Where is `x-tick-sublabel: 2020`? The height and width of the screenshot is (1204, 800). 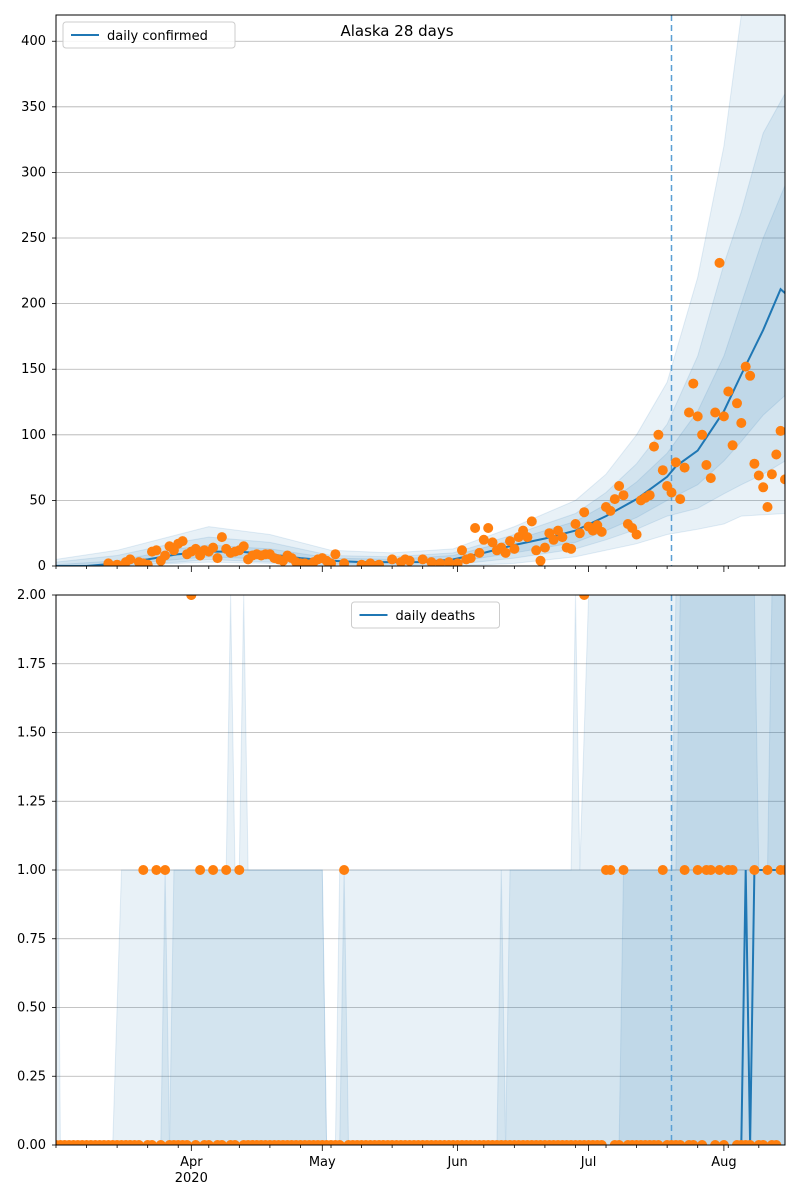
x-tick-sublabel: 2020 is located at coordinates (191, 1178).